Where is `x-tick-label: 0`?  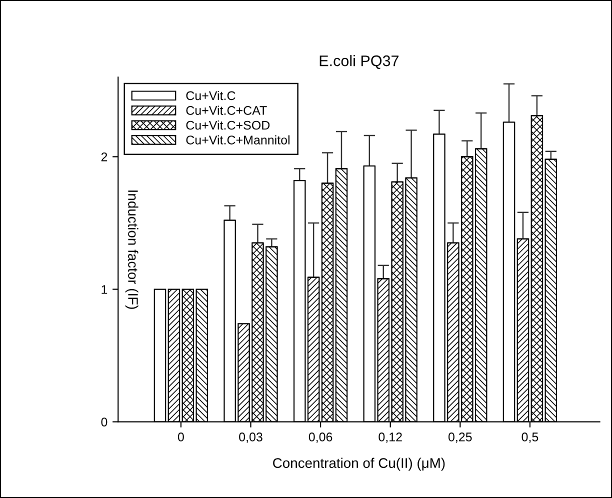 x-tick-label: 0 is located at coordinates (181, 437).